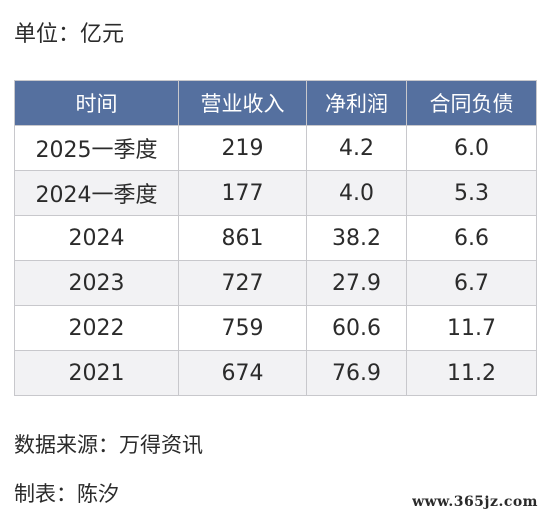 This screenshot has width=550, height=524. I want to click on header-net-profit: 净利润, so click(356, 103).